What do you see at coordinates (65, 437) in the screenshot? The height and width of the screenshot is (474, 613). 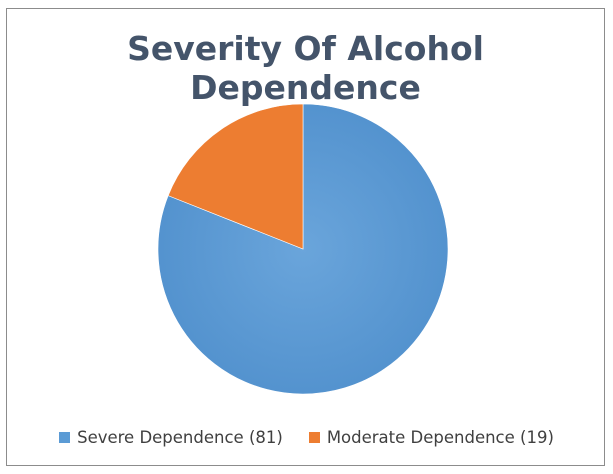 I see `legend-swatch-severe` at bounding box center [65, 437].